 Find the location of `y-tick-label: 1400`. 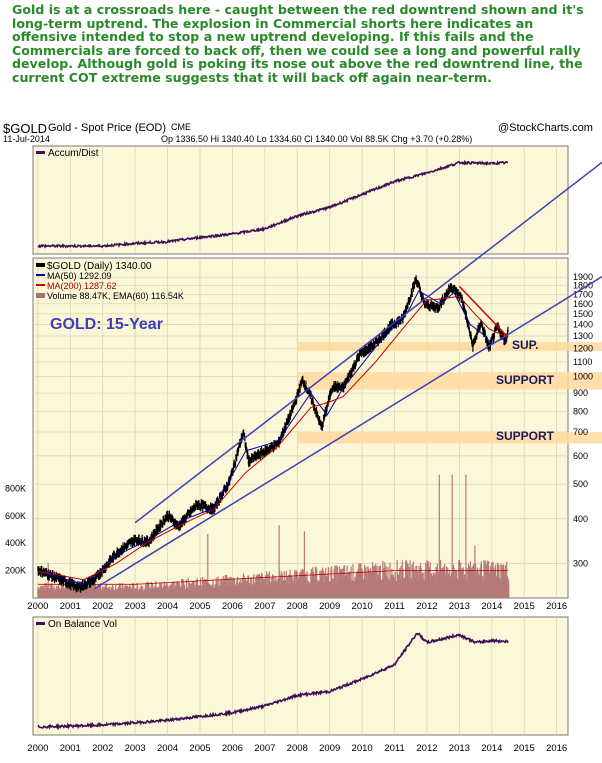

y-tick-label: 1400 is located at coordinates (583, 325).